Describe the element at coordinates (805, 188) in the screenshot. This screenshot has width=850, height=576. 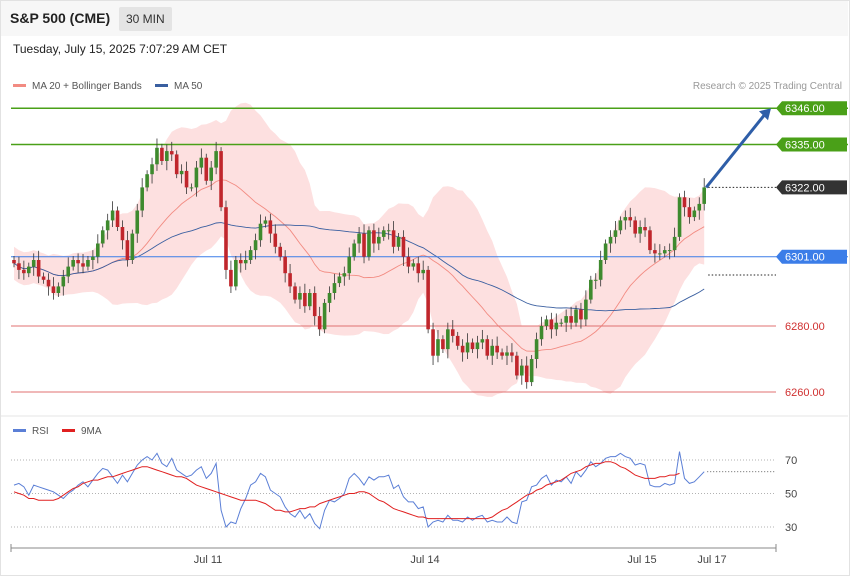
I see `price-label-6322: 6322.00` at that location.